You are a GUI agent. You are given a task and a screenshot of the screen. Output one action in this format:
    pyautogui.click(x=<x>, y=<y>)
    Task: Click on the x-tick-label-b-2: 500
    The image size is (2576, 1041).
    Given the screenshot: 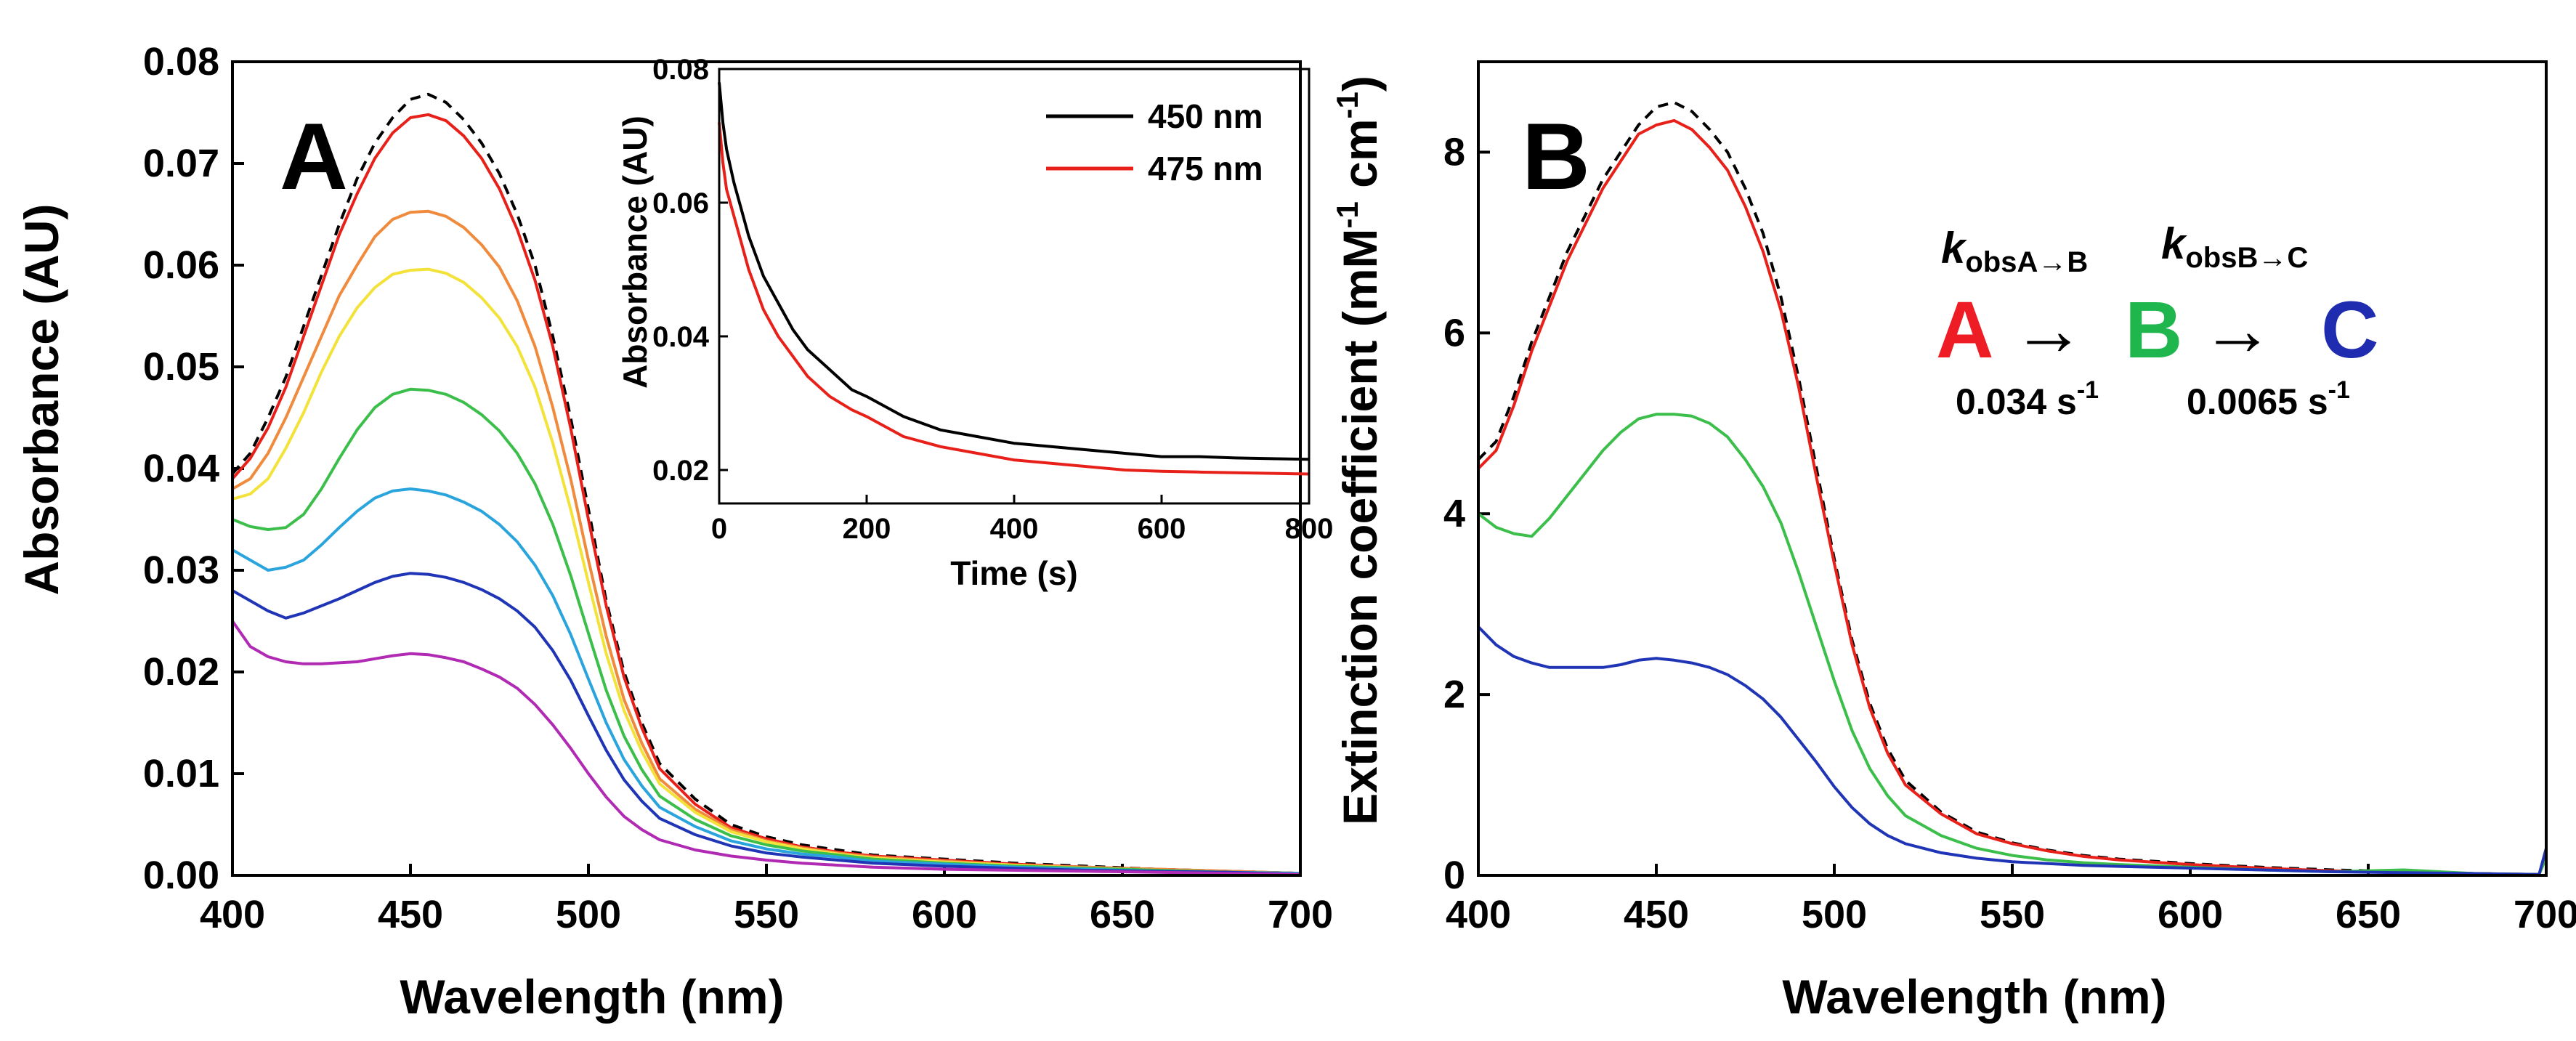 What is the action you would take?
    pyautogui.click(x=1834, y=914)
    